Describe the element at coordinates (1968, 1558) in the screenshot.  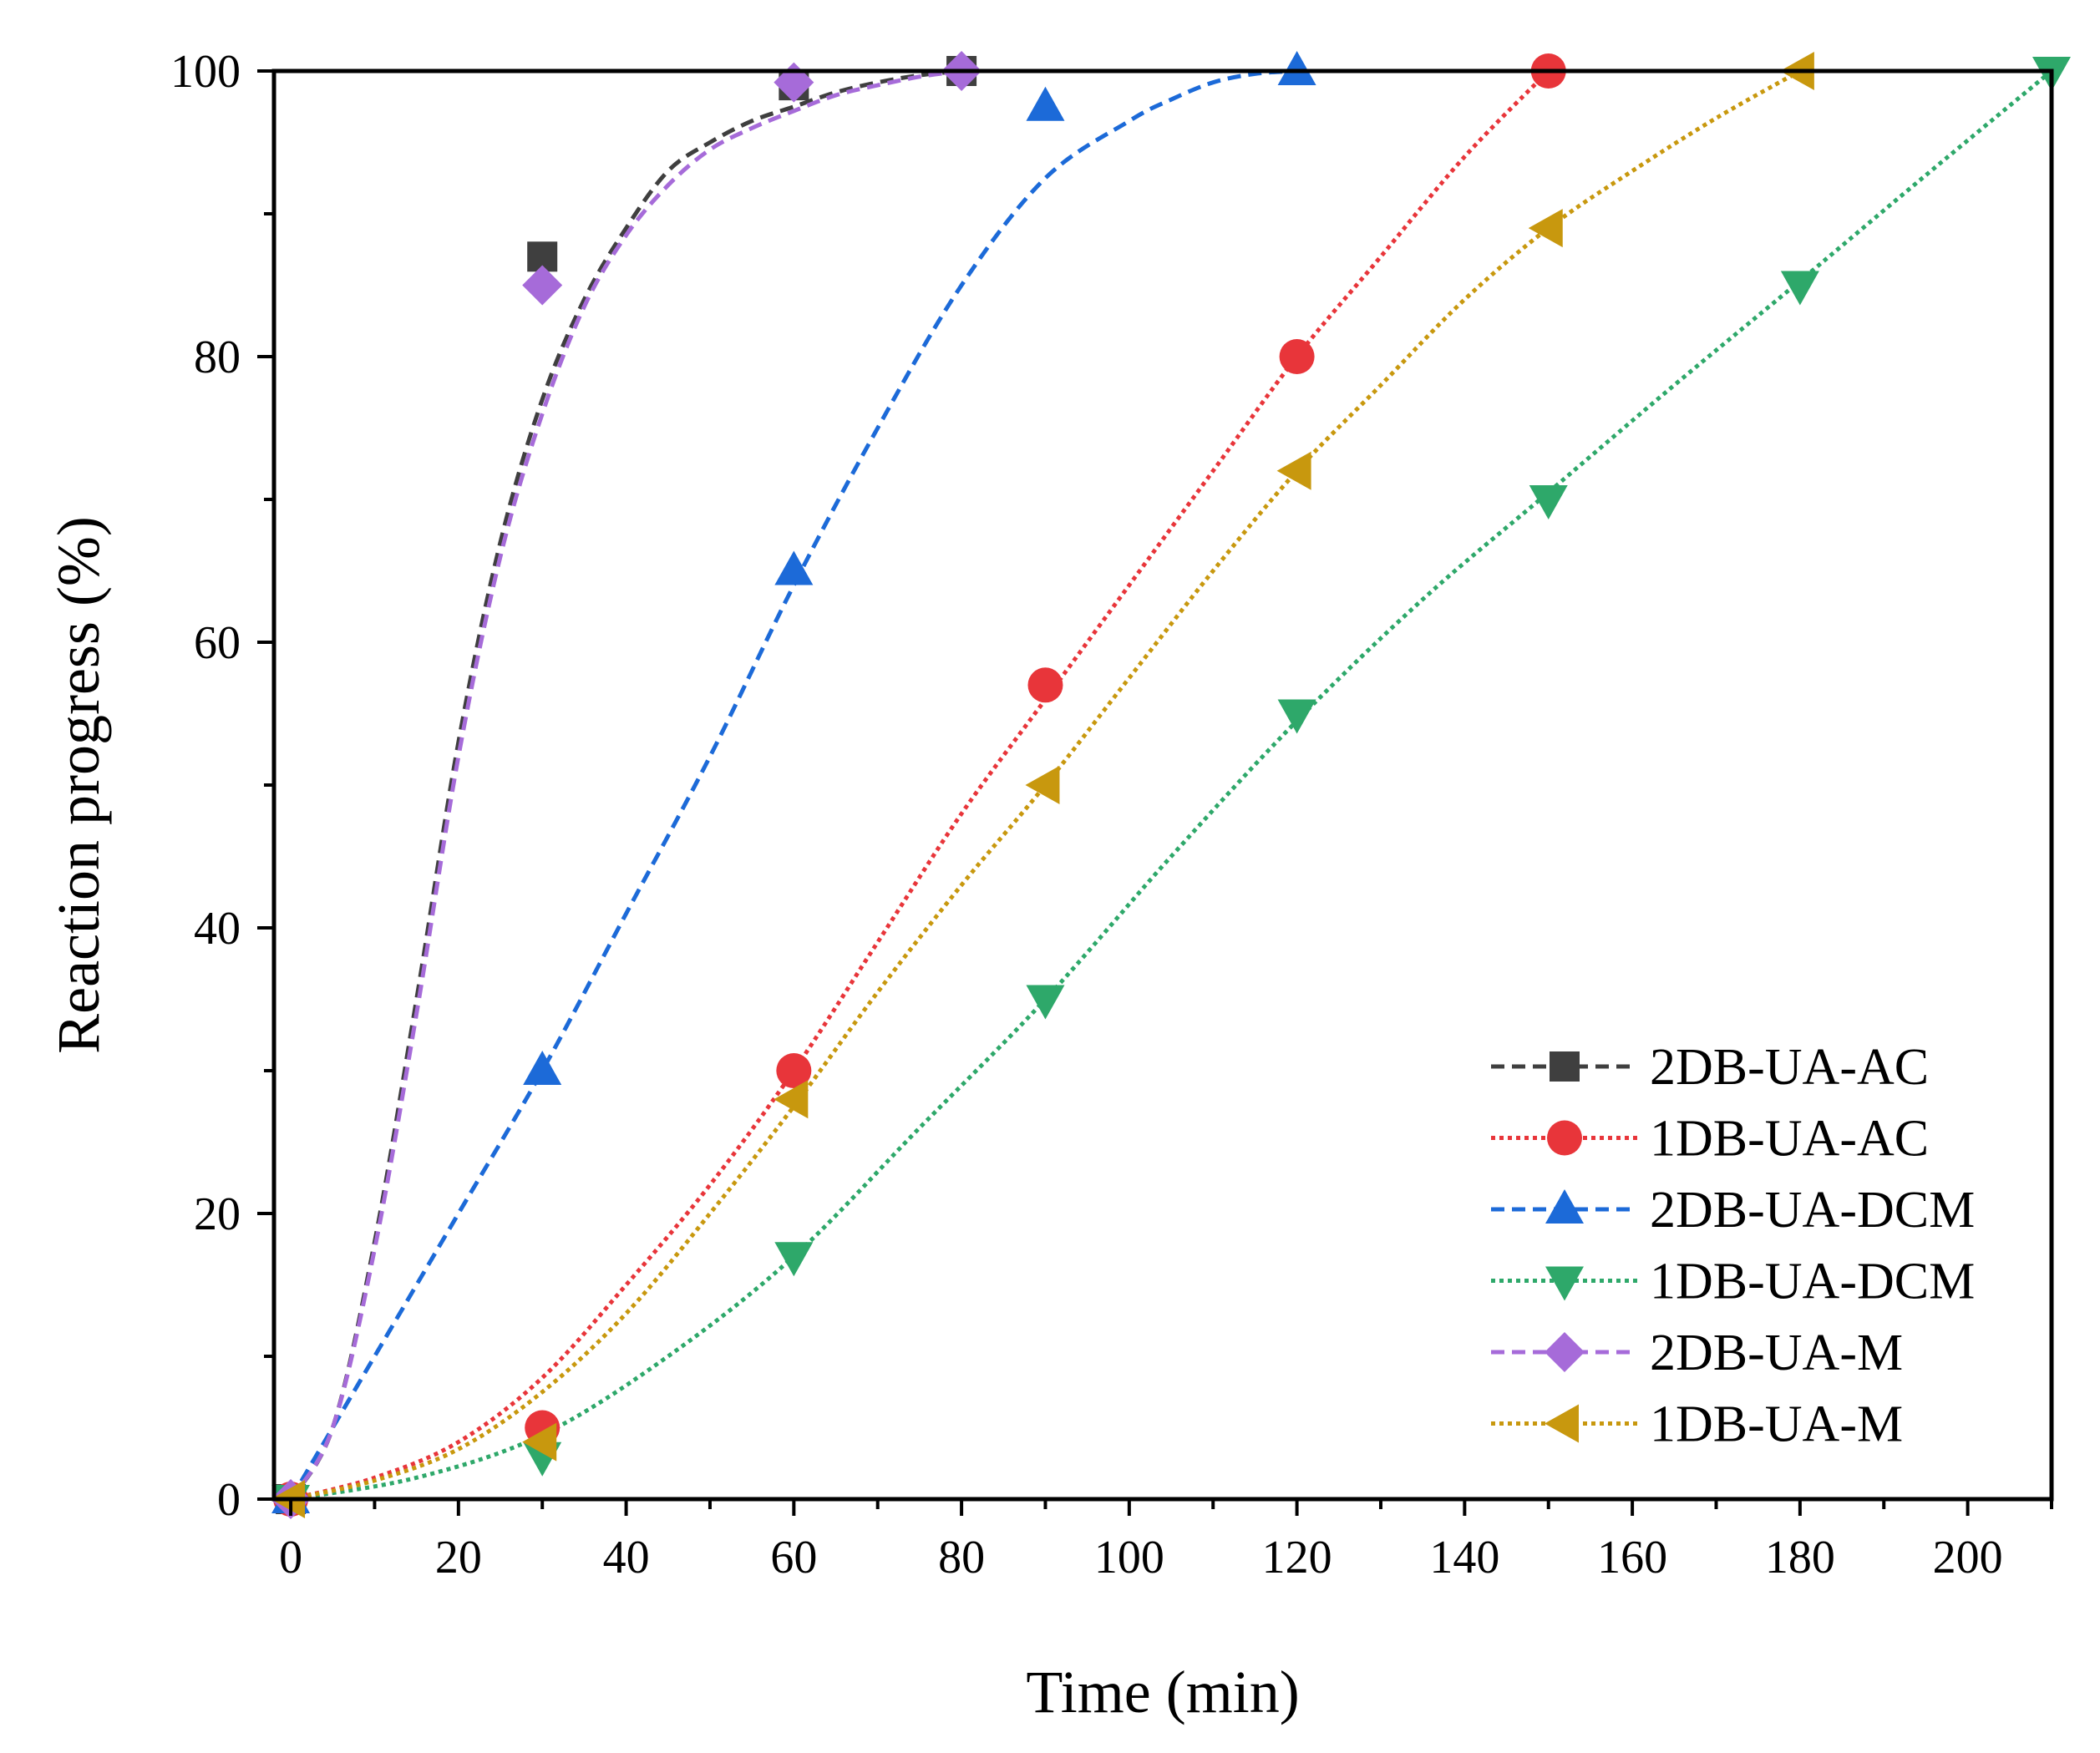
I see `x-tick-label: 200` at that location.